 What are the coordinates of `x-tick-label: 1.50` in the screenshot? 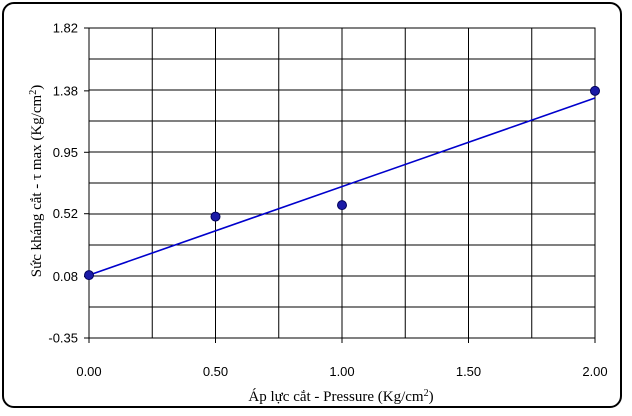 It's located at (468, 371).